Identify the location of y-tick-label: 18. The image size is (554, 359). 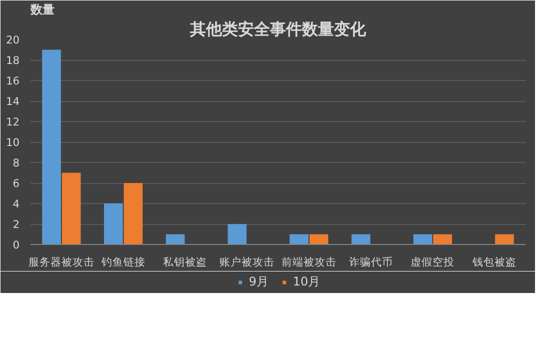
(13, 60).